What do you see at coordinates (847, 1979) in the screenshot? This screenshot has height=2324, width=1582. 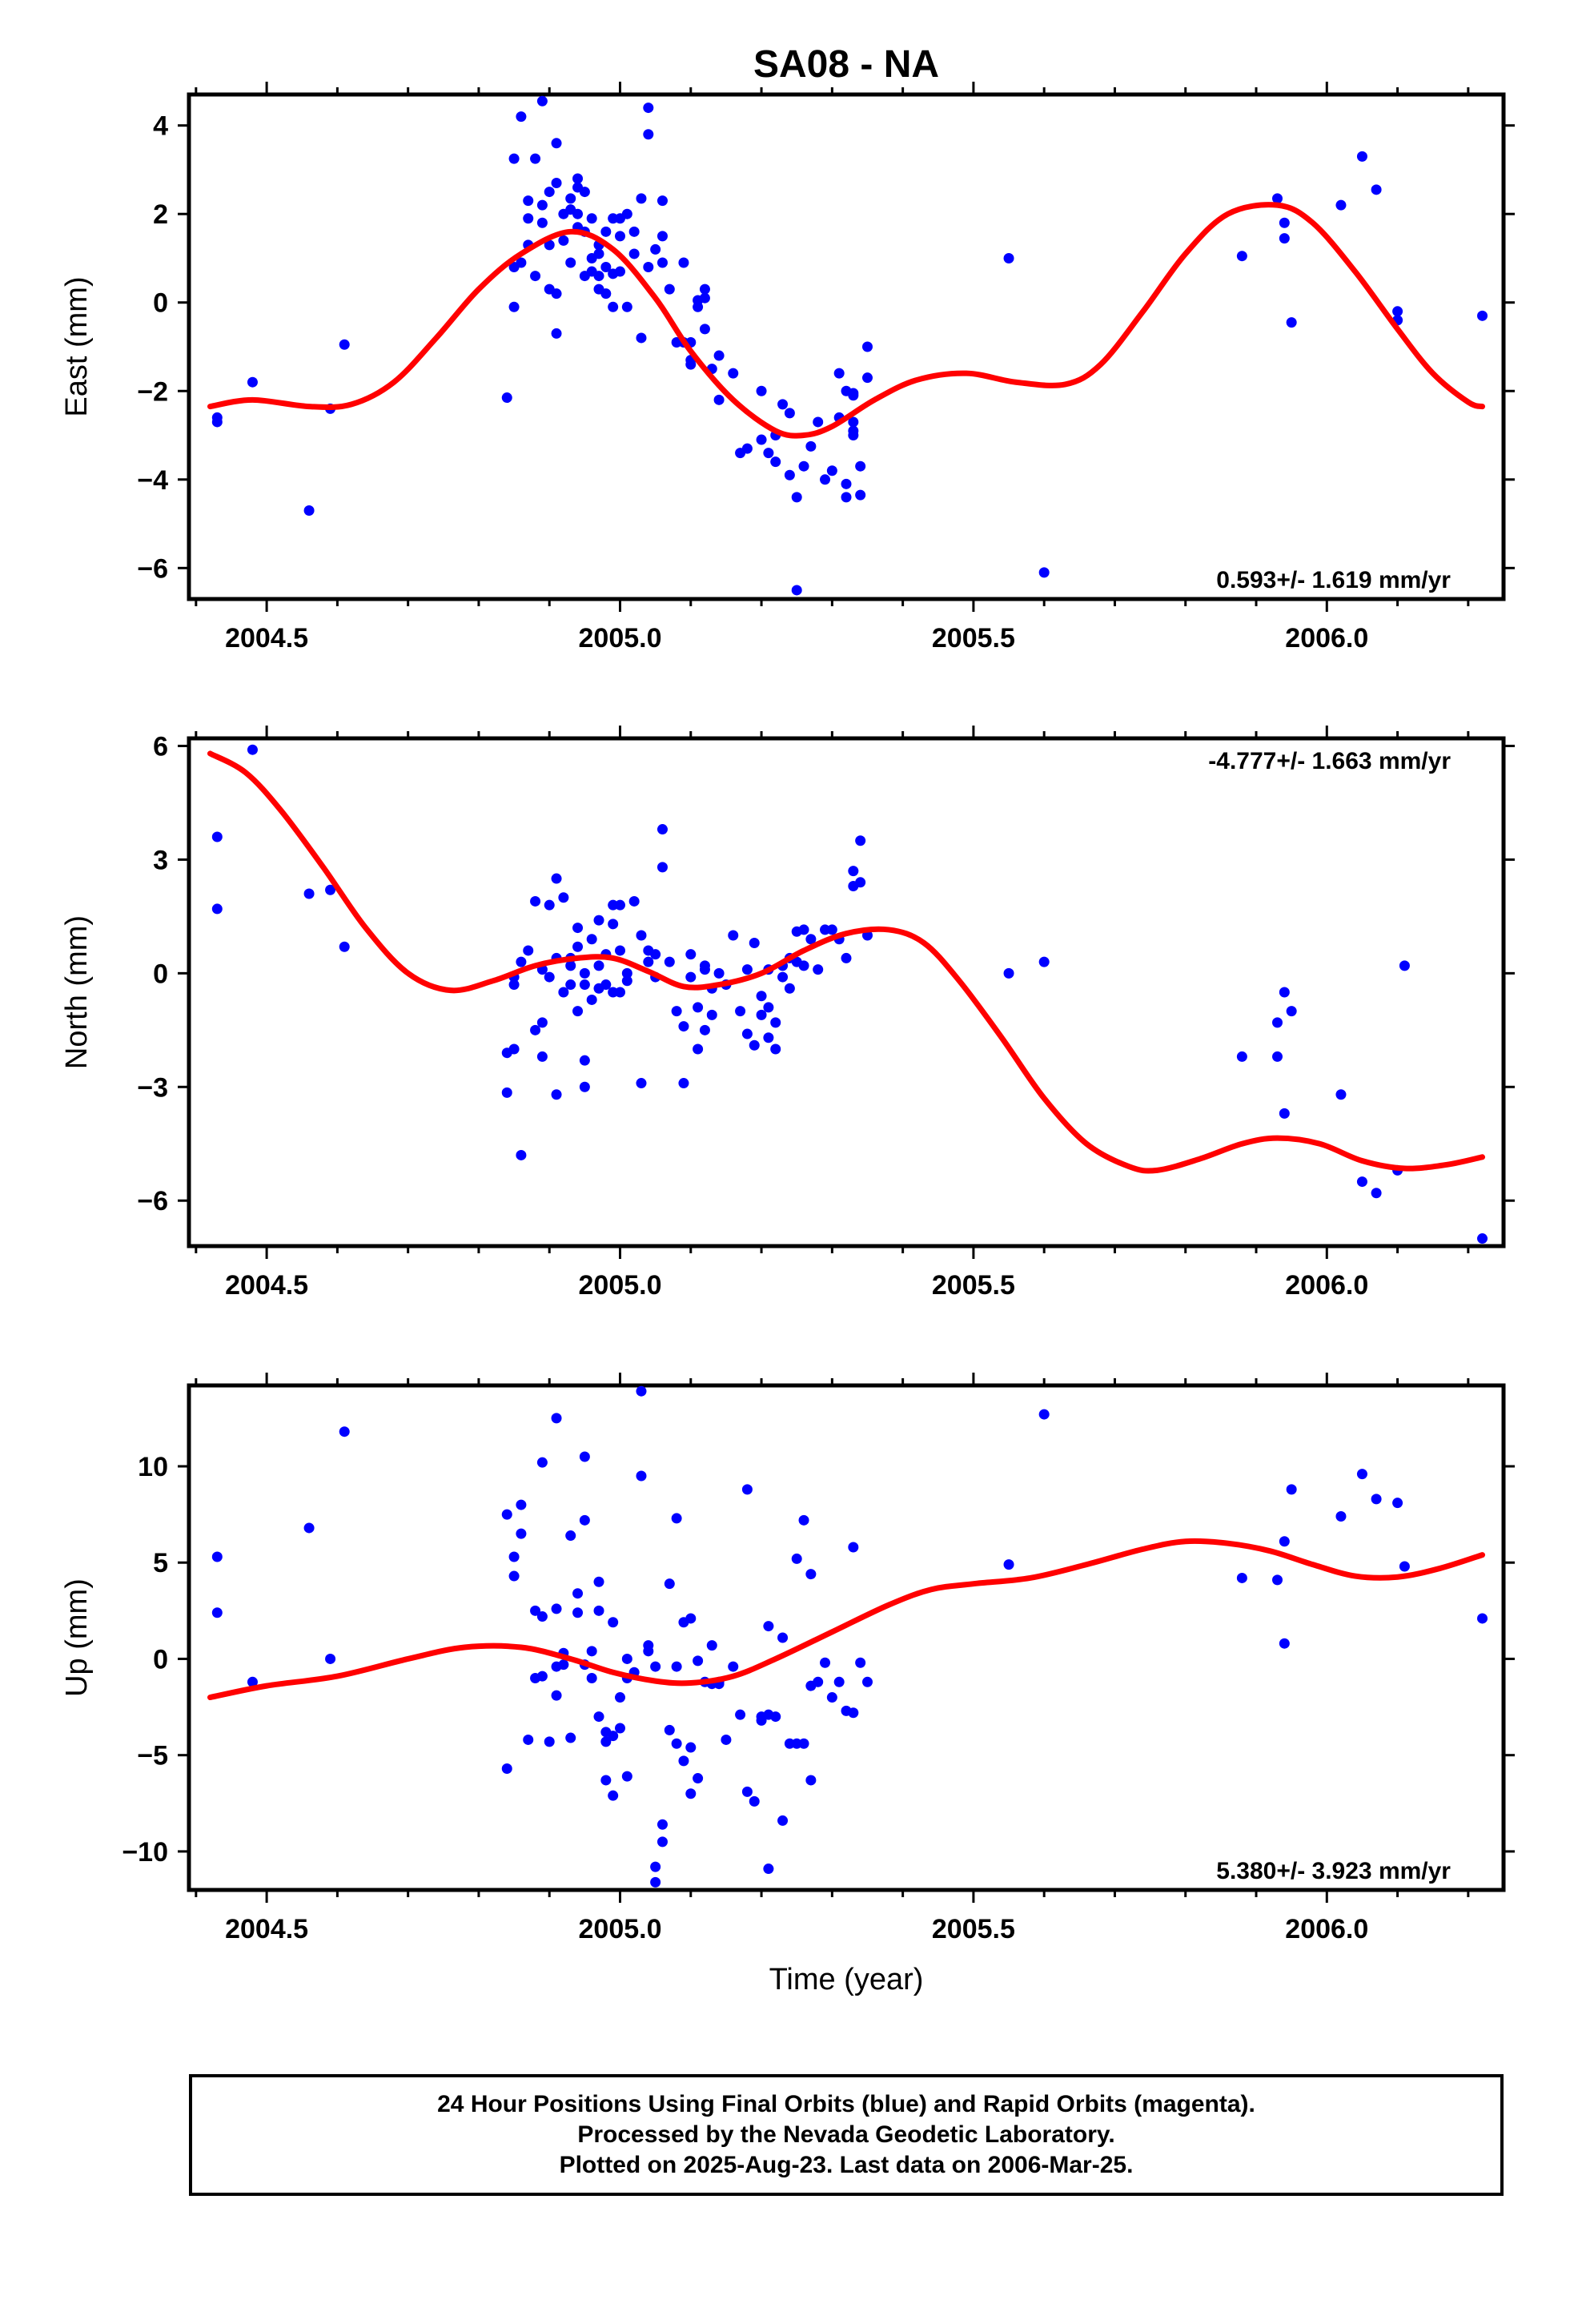 I see `x-axis-label: Time (year)` at bounding box center [847, 1979].